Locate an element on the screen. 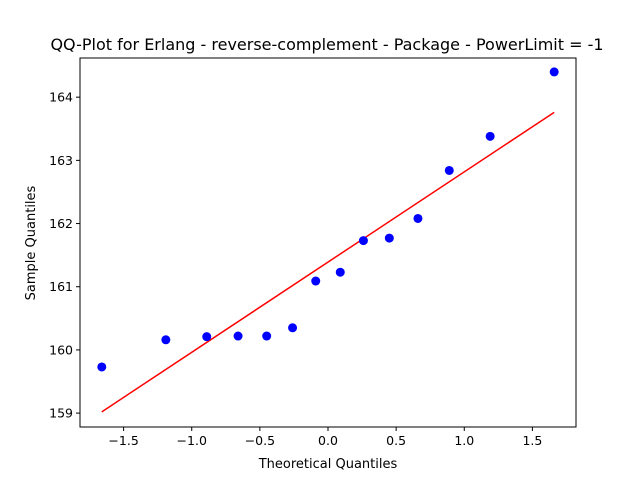 The width and height of the screenshot is (640, 480). x-tick-label: 1.5 is located at coordinates (532, 440).